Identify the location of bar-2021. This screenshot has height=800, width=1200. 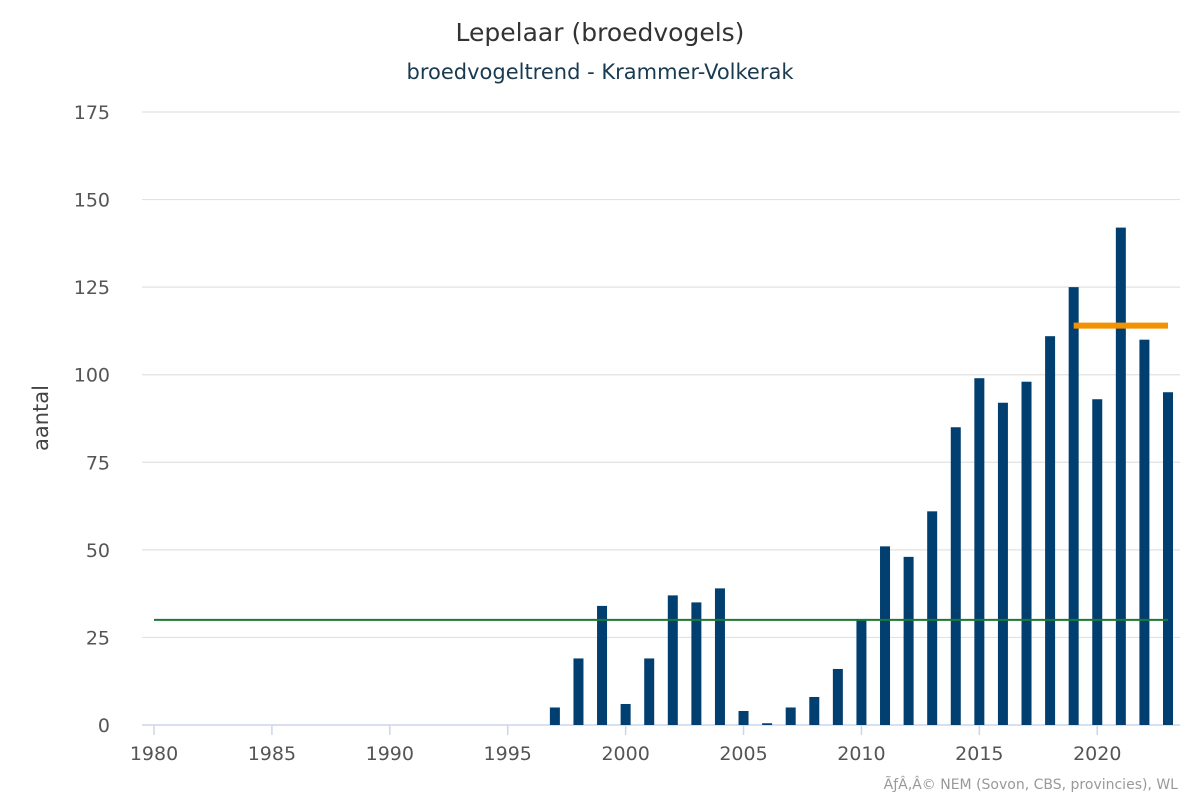
(1120, 476).